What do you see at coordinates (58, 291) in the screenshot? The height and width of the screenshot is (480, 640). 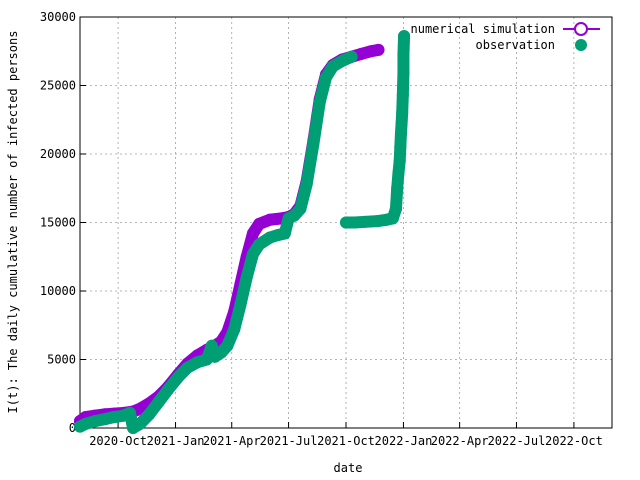 I see `y-tick-label: 10000` at bounding box center [58, 291].